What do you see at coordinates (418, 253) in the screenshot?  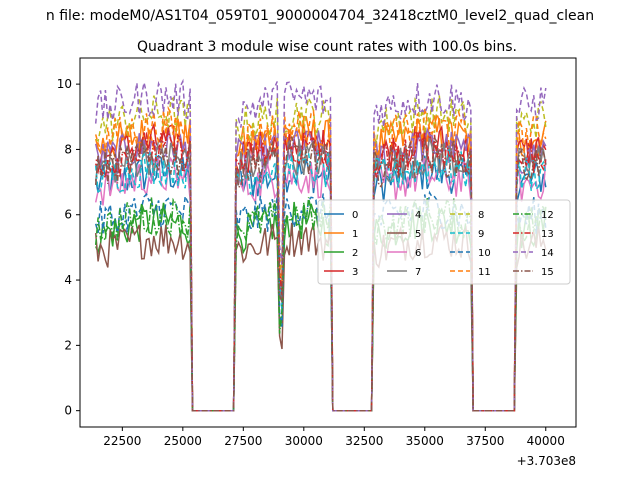 I see `legend-label-6: 6` at bounding box center [418, 253].